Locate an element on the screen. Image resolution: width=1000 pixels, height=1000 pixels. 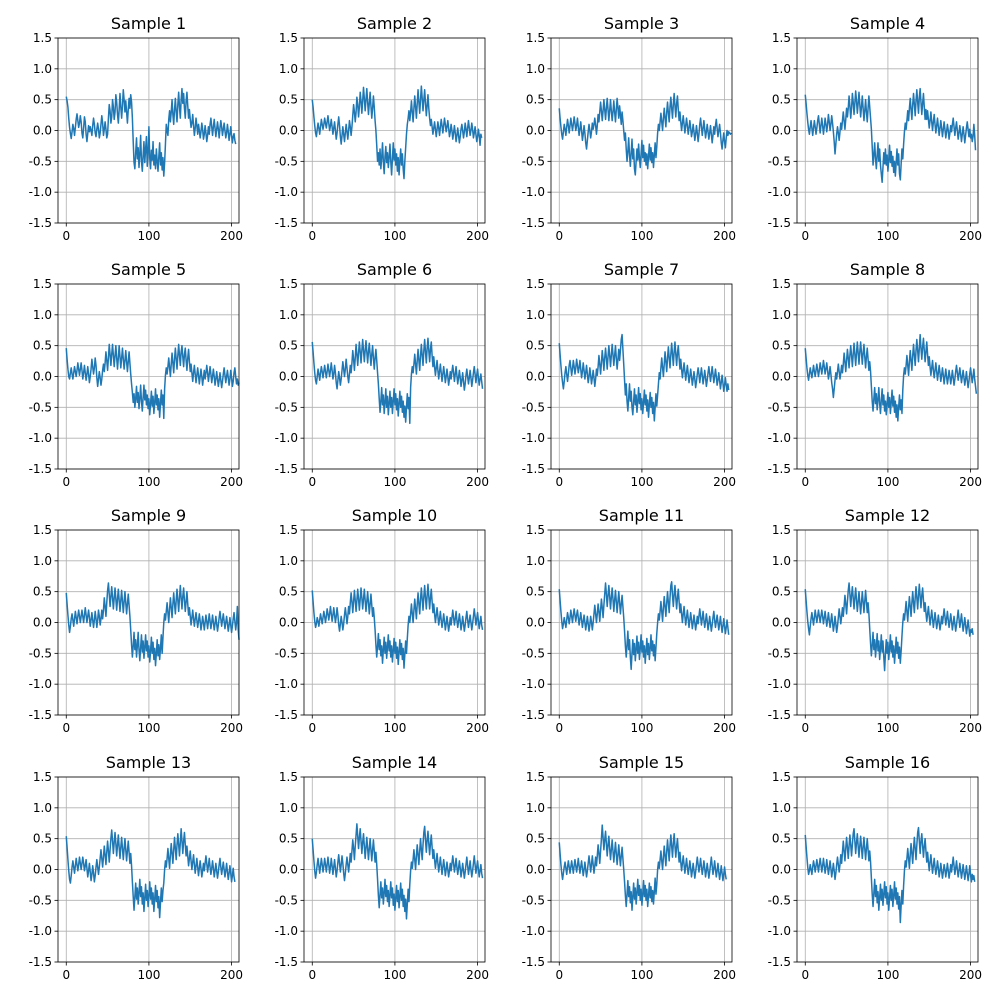
subplot-title: Sample 16 is located at coordinates (887, 762).